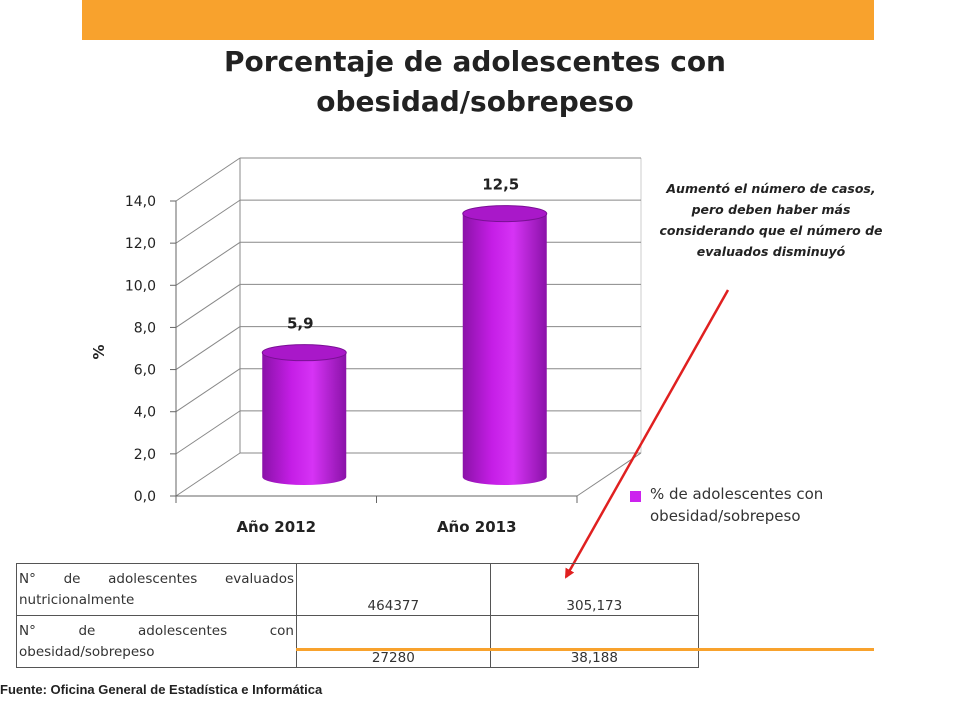 Image resolution: width=960 pixels, height=720 pixels. What do you see at coordinates (647, 434) in the screenshot?
I see `callout-arrow` at bounding box center [647, 434].